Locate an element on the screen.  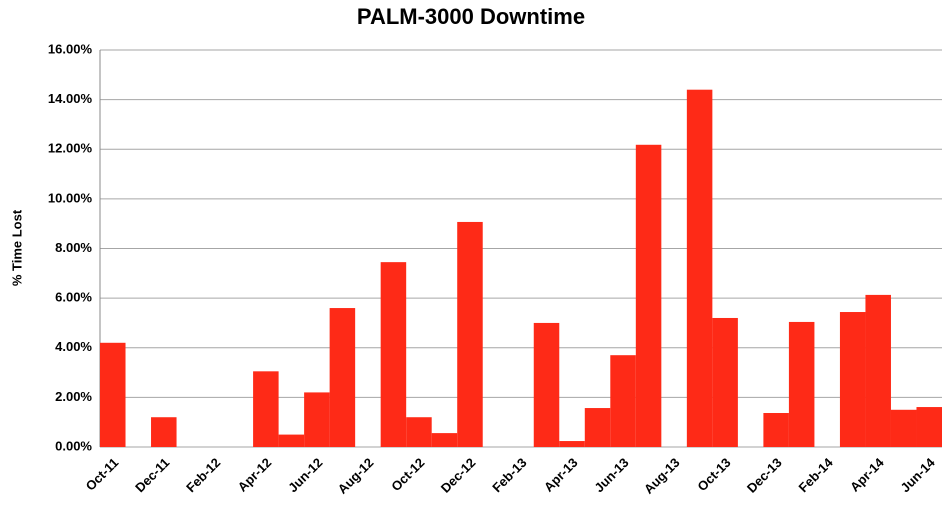
y-tick-label: 6.00% is located at coordinates (73, 297).